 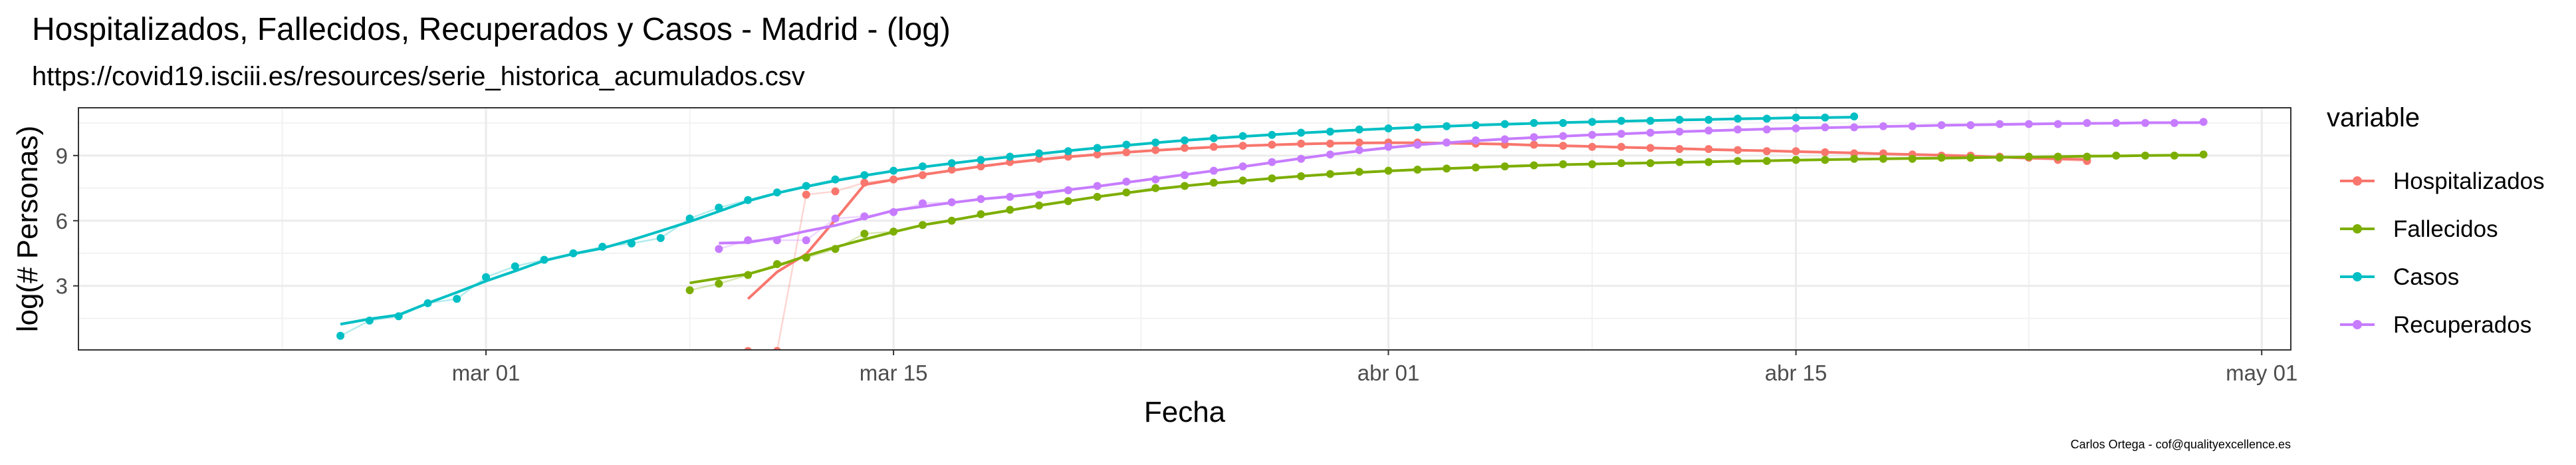 What do you see at coordinates (2469, 181) in the screenshot?
I see `legend-label: Hospitalizados` at bounding box center [2469, 181].